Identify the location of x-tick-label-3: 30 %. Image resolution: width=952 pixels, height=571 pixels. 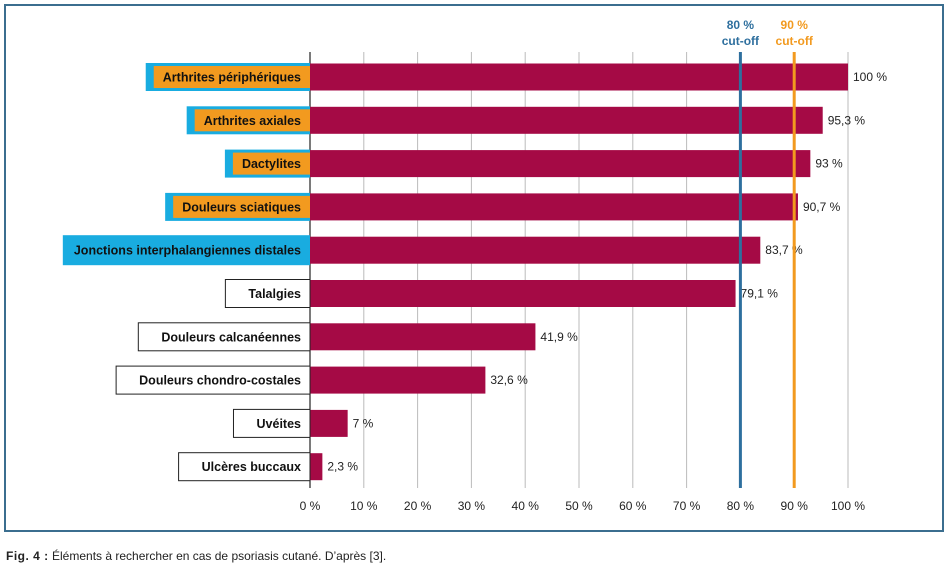
(472, 506).